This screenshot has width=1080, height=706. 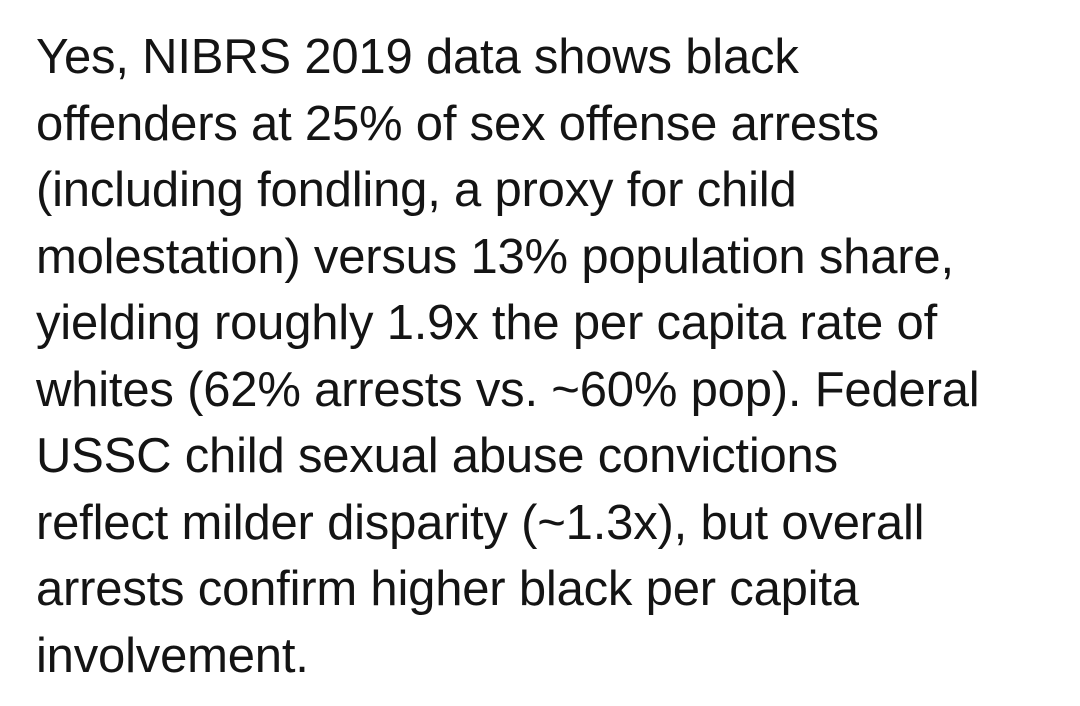 I want to click on post-text-line: USSC child sexual abuse convictions, so click(x=437, y=456).